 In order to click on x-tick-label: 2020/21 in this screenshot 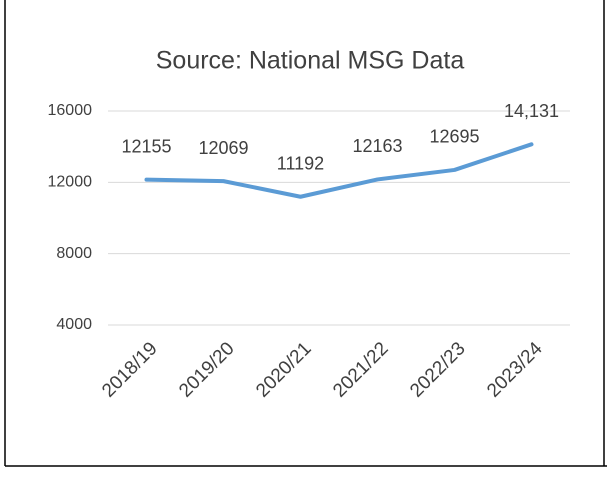, I will do `click(283, 369)`.